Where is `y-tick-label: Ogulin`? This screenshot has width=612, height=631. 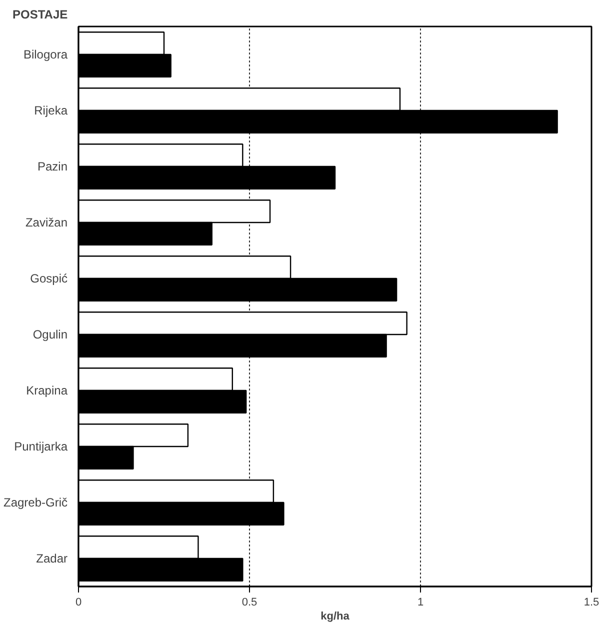 y-tick-label: Ogulin is located at coordinates (50, 335).